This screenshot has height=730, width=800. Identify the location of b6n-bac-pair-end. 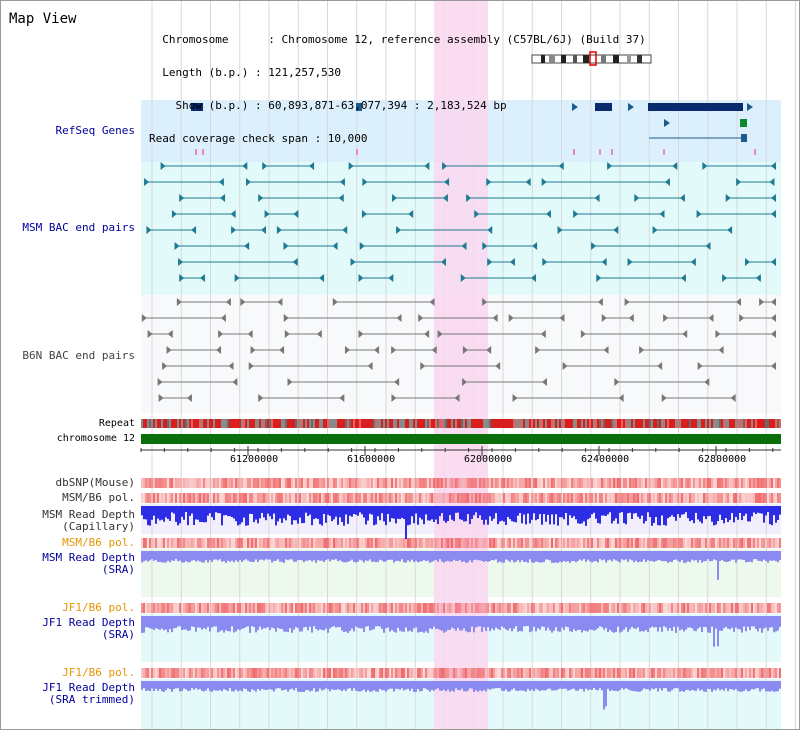
(282, 350).